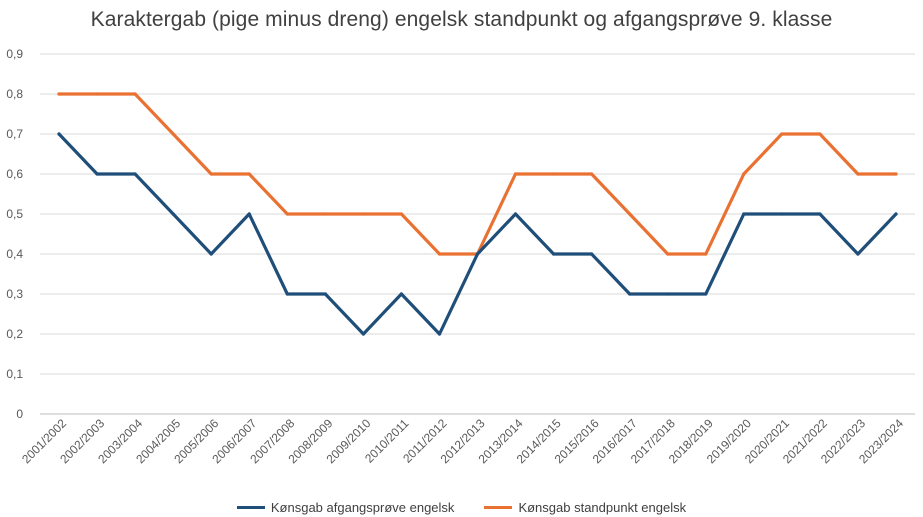 The width and height of the screenshot is (923, 517). What do you see at coordinates (250, 507) in the screenshot?
I see `legend-swatch-afgangsproeve` at bounding box center [250, 507].